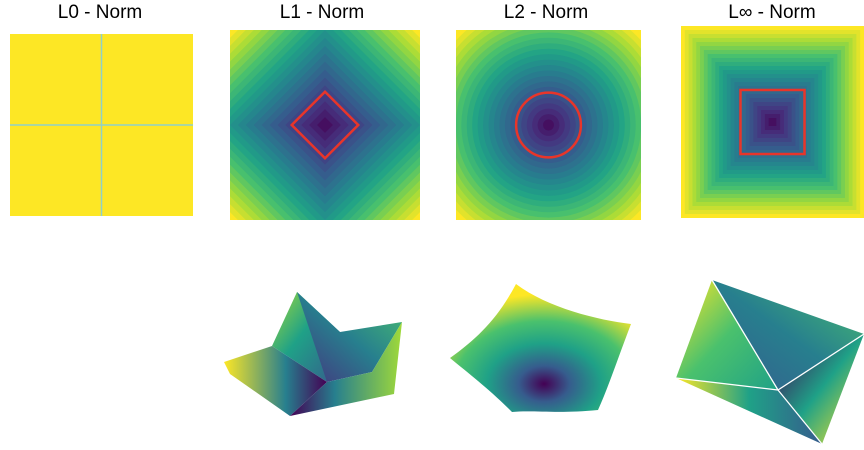 The width and height of the screenshot is (864, 450). I want to click on linf-contour-plot, so click(772, 122).